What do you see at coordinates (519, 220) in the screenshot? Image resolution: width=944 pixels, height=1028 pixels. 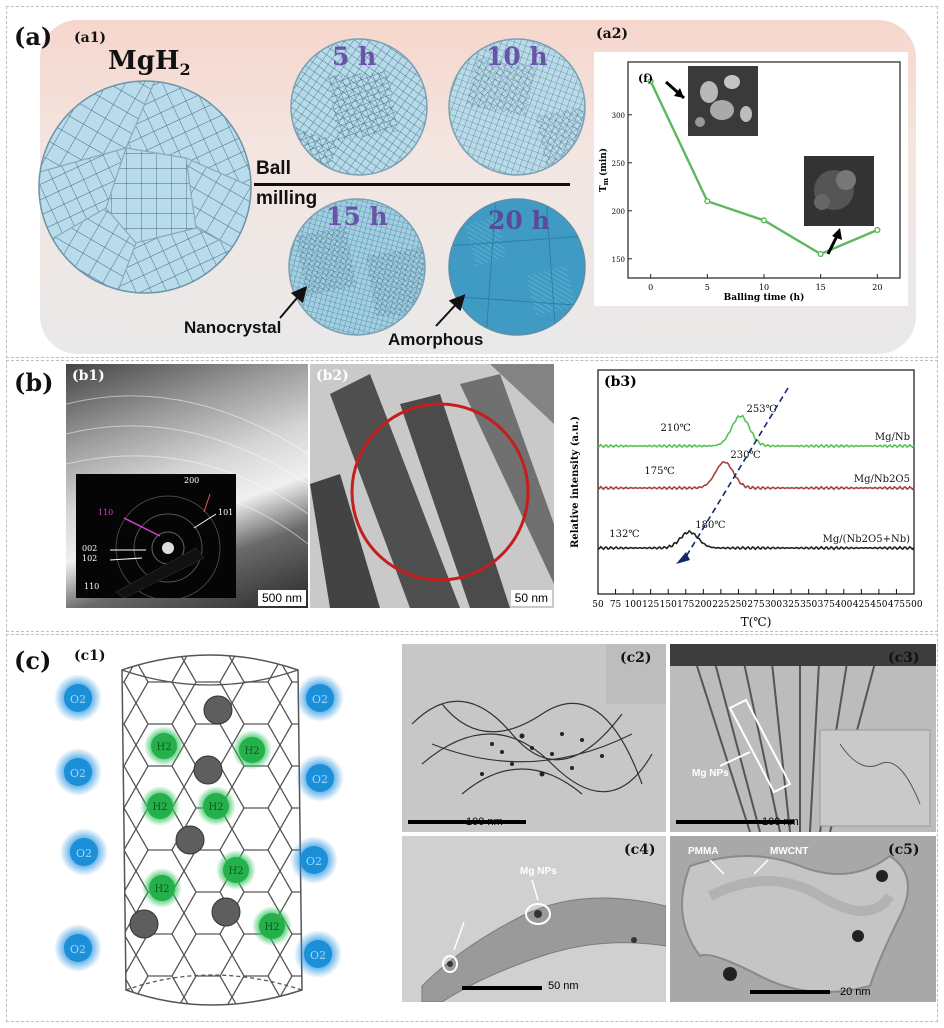 I see `label-20h: 20 h` at bounding box center [519, 220].